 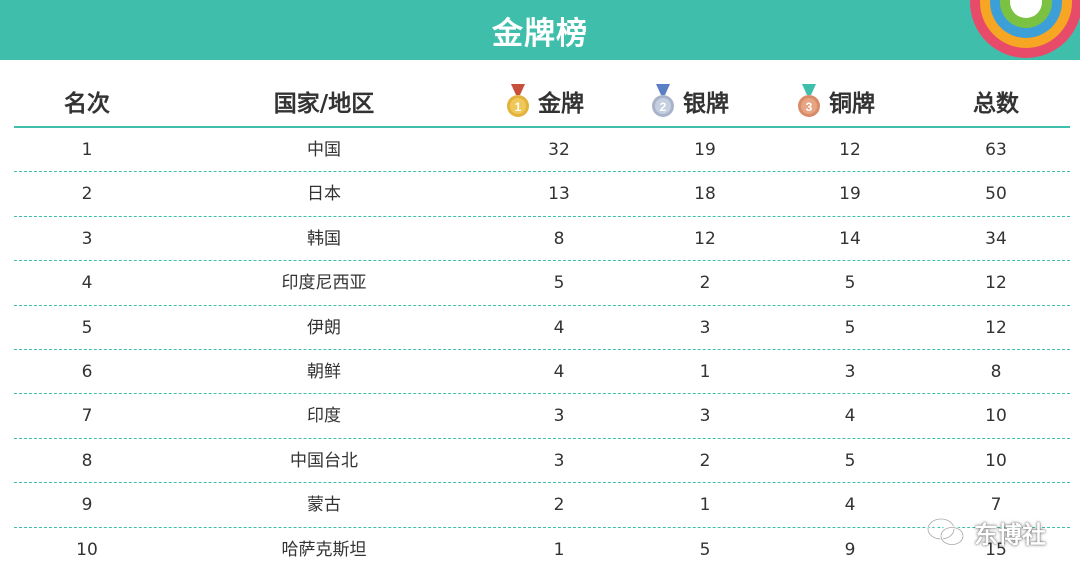 I want to click on gold-count-cell: 32, so click(x=559, y=150).